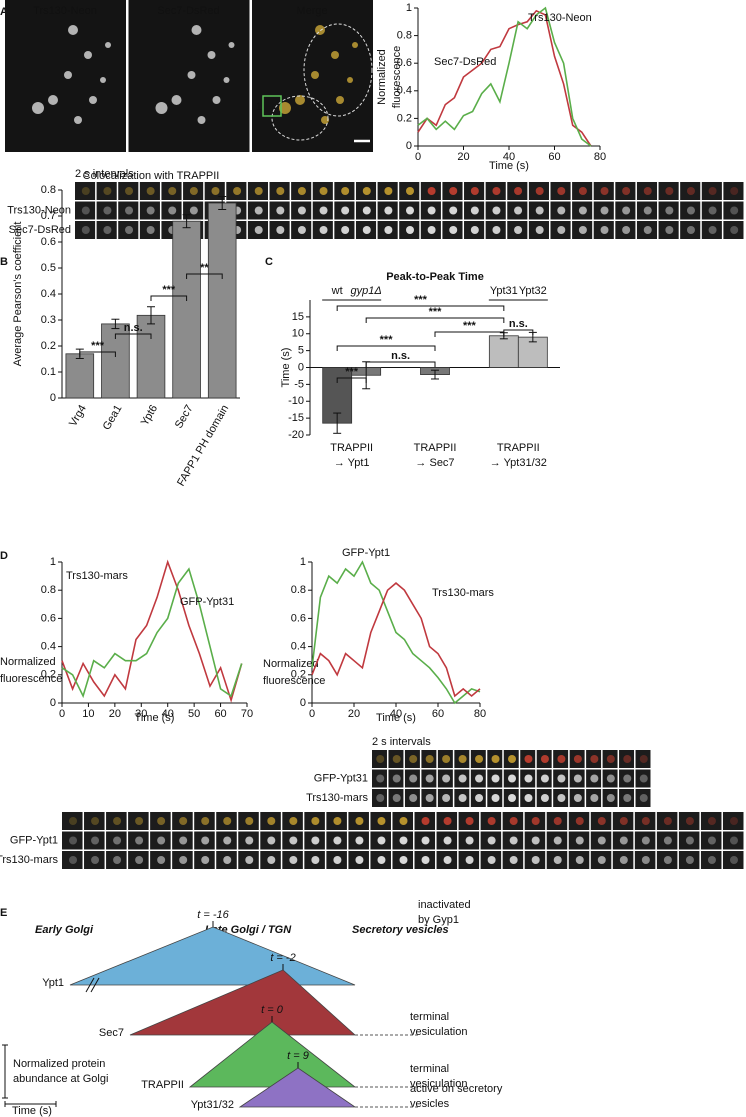 This screenshot has height=1117, width=746. What do you see at coordinates (48, 268) in the screenshot?
I see `y-tick-label: 0.5` at bounding box center [48, 268].